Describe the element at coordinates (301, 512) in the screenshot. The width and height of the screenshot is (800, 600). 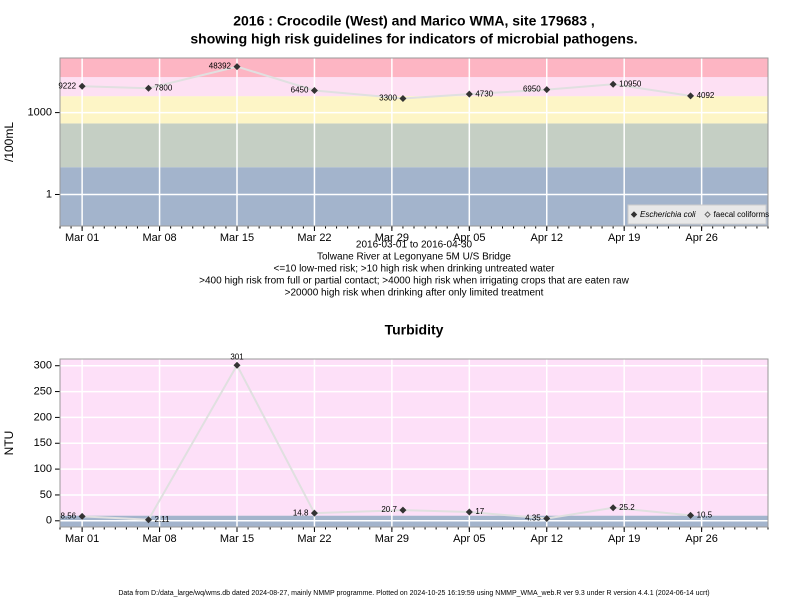
I see `data-label: 14.8` at that location.